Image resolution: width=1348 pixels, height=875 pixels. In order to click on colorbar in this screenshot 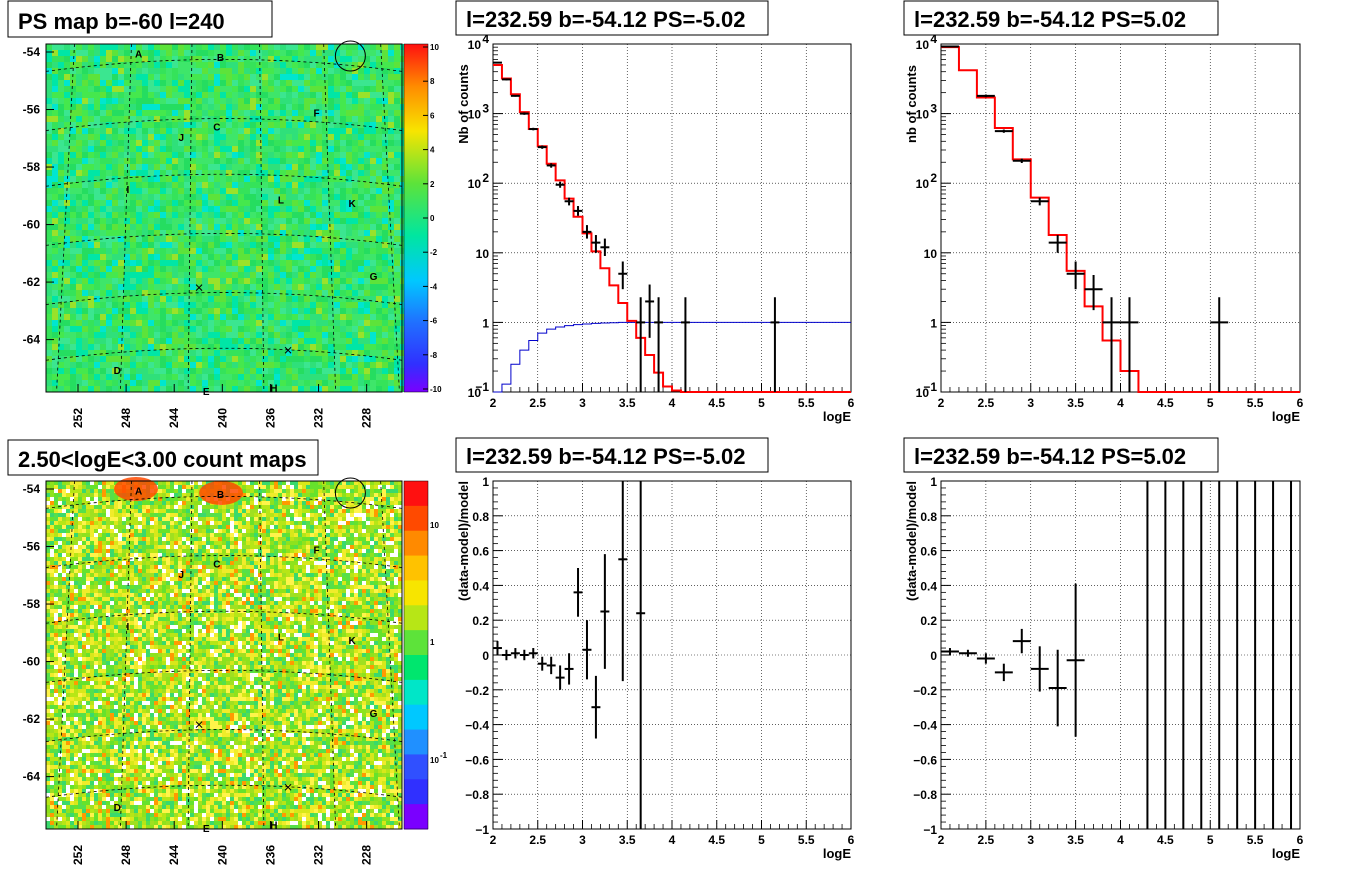, I will do `click(416, 655)`.